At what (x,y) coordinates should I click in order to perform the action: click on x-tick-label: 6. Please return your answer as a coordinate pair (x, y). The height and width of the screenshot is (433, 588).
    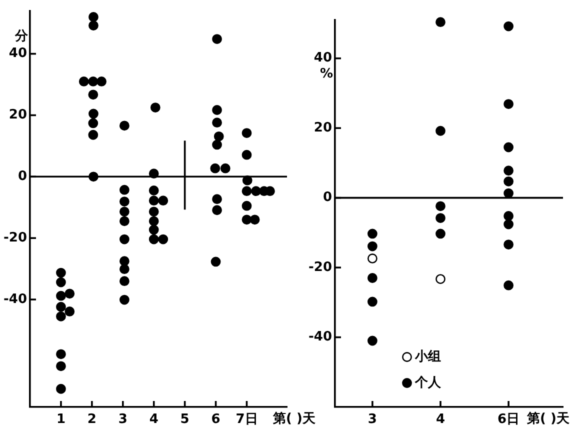
    Looking at the image, I should click on (215, 420).